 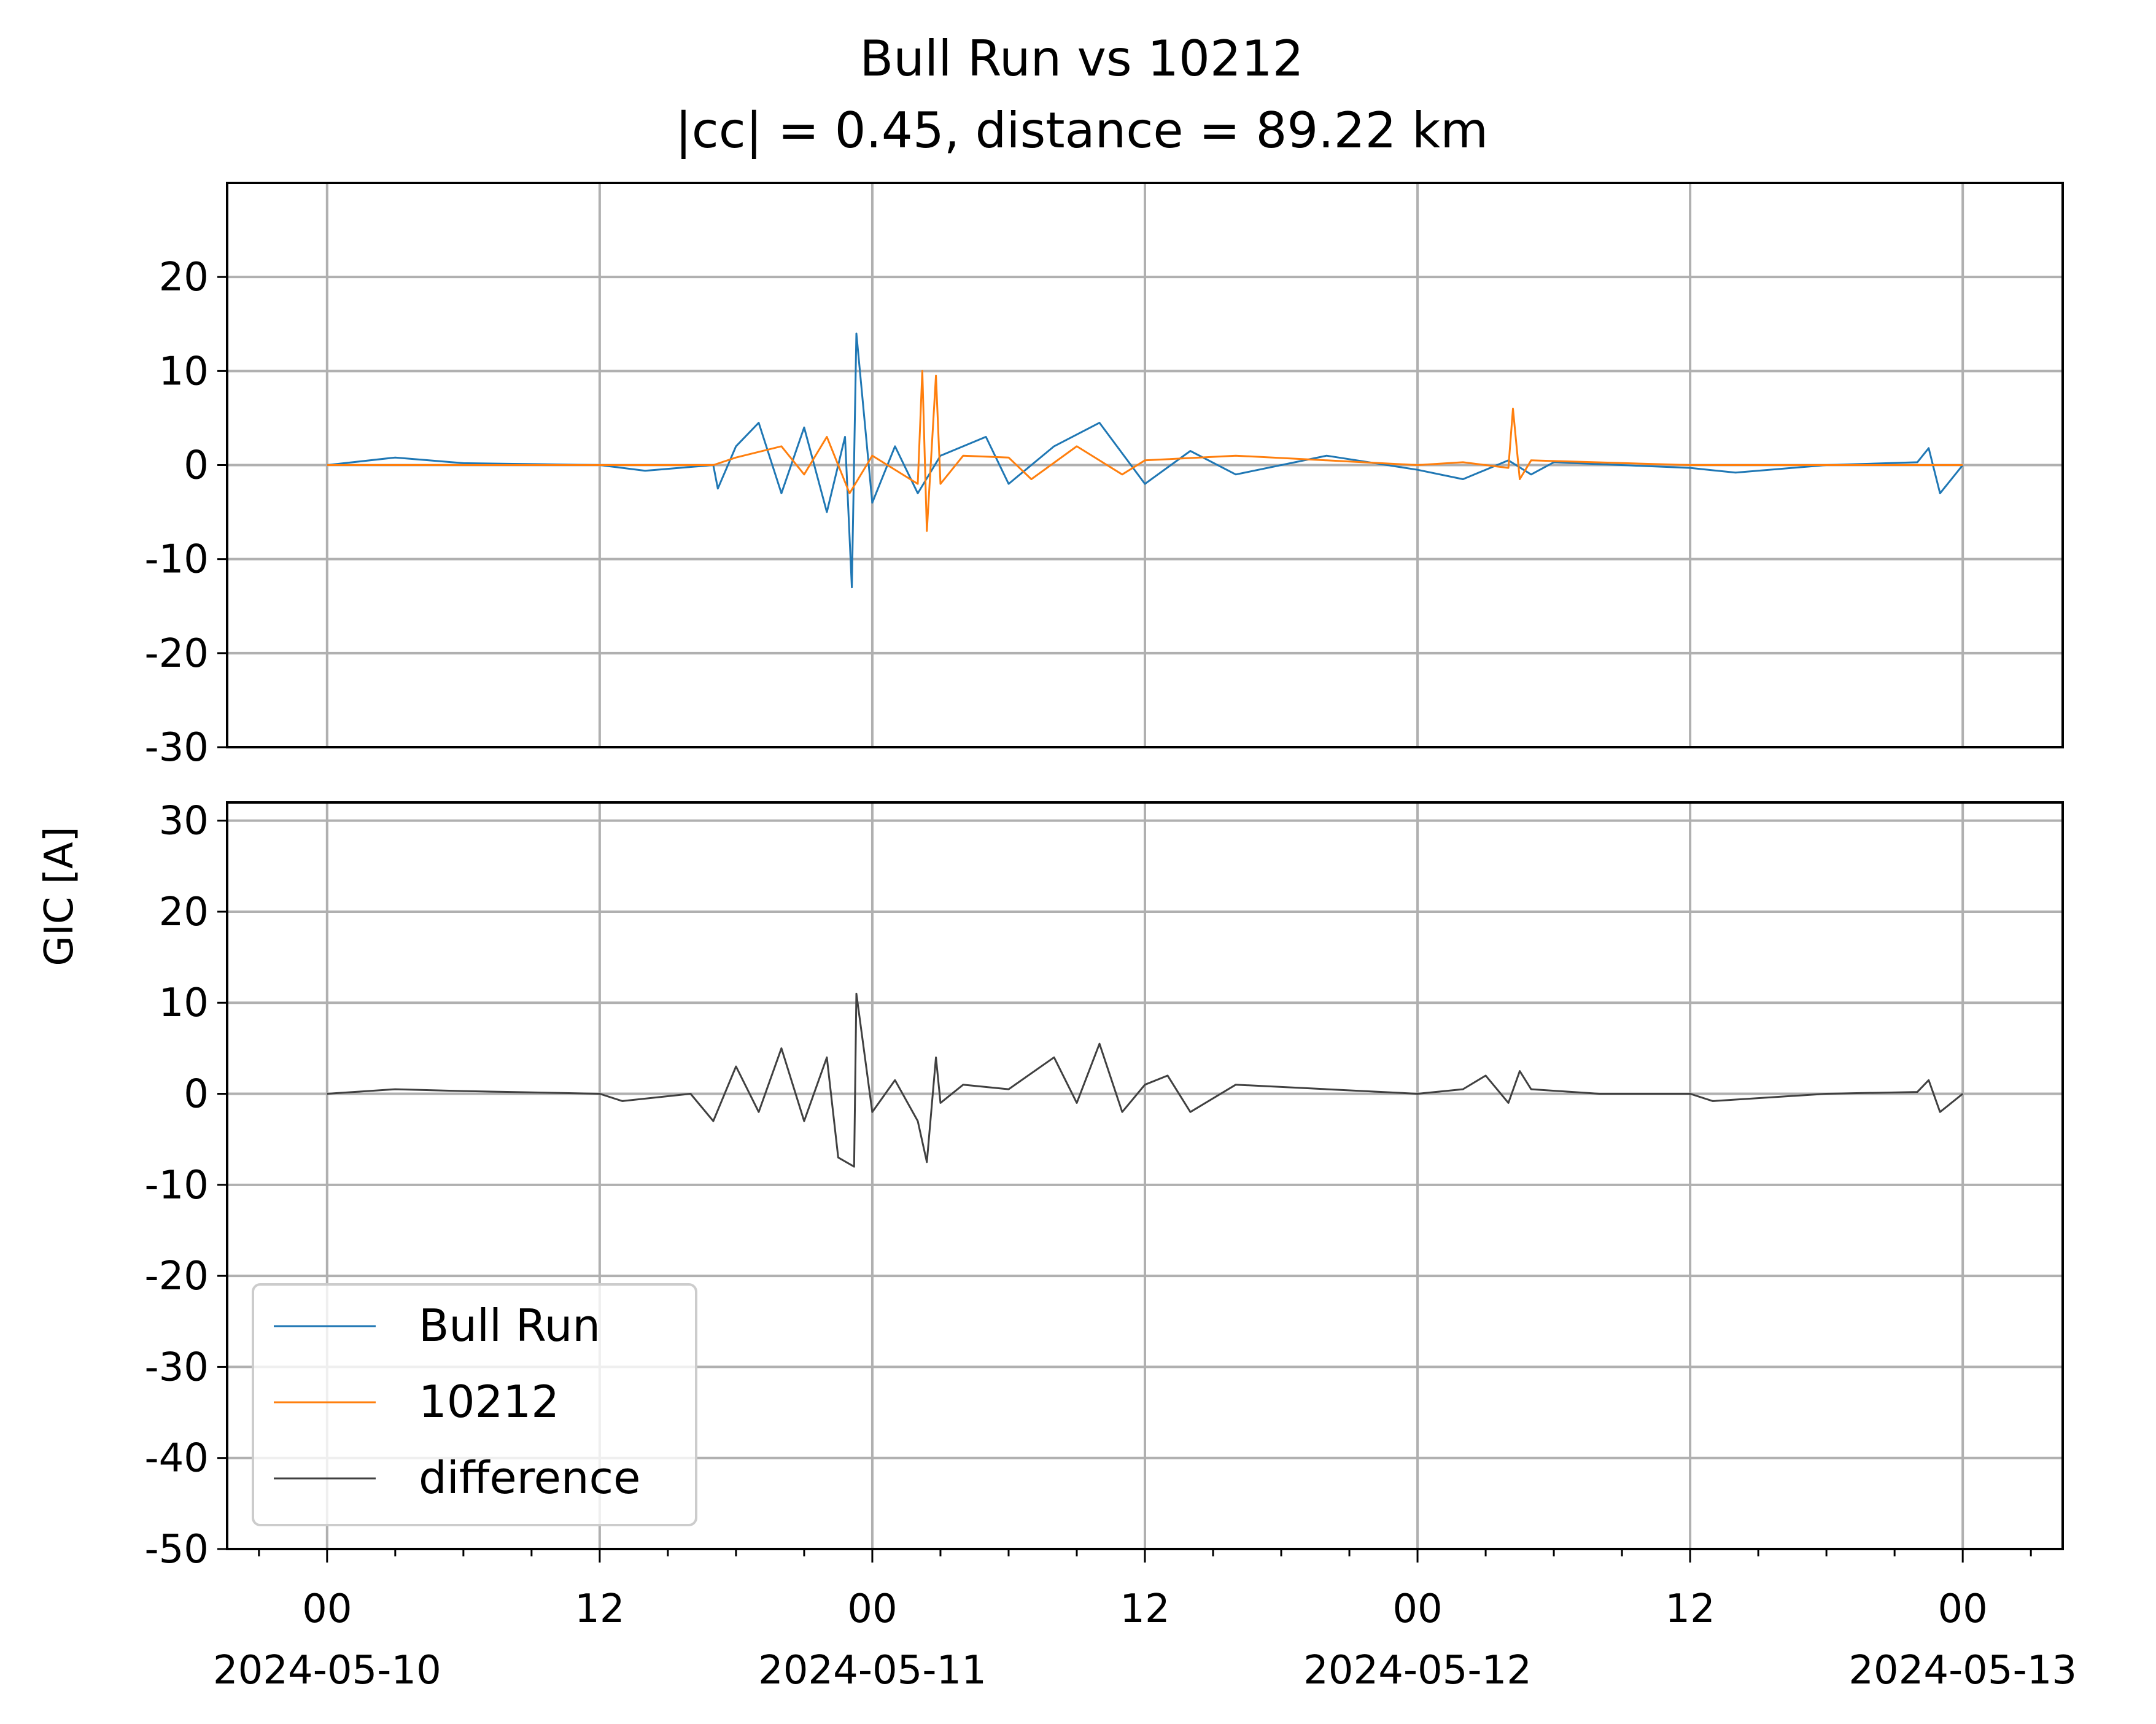 What do you see at coordinates (59, 896) in the screenshot?
I see `y-axis-label: GIC [A]` at bounding box center [59, 896].